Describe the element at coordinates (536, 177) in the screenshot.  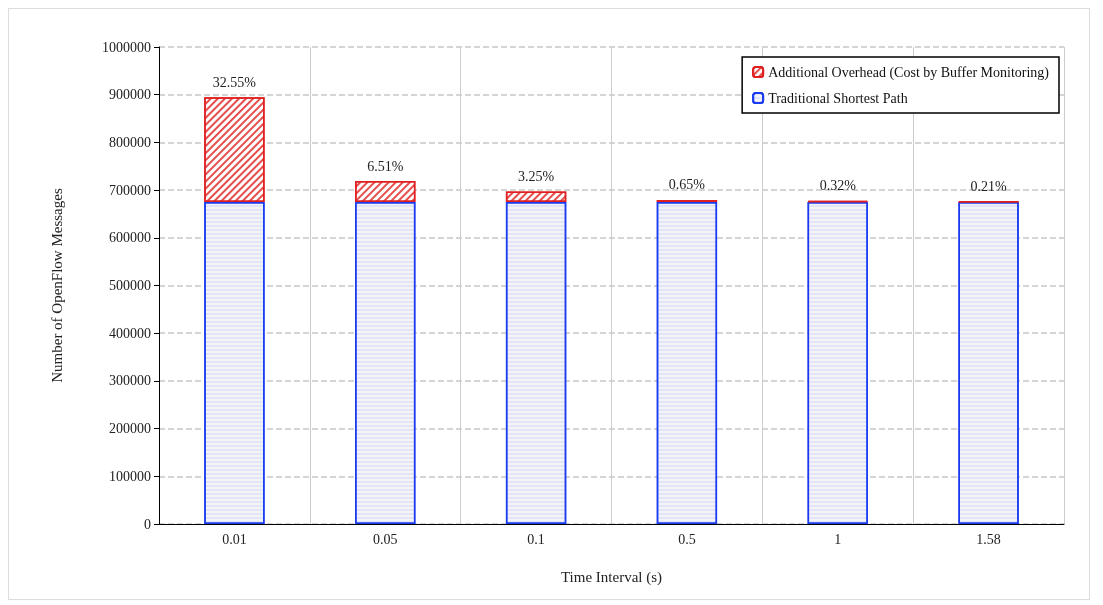
I see `annotation: 3.25%` at that location.